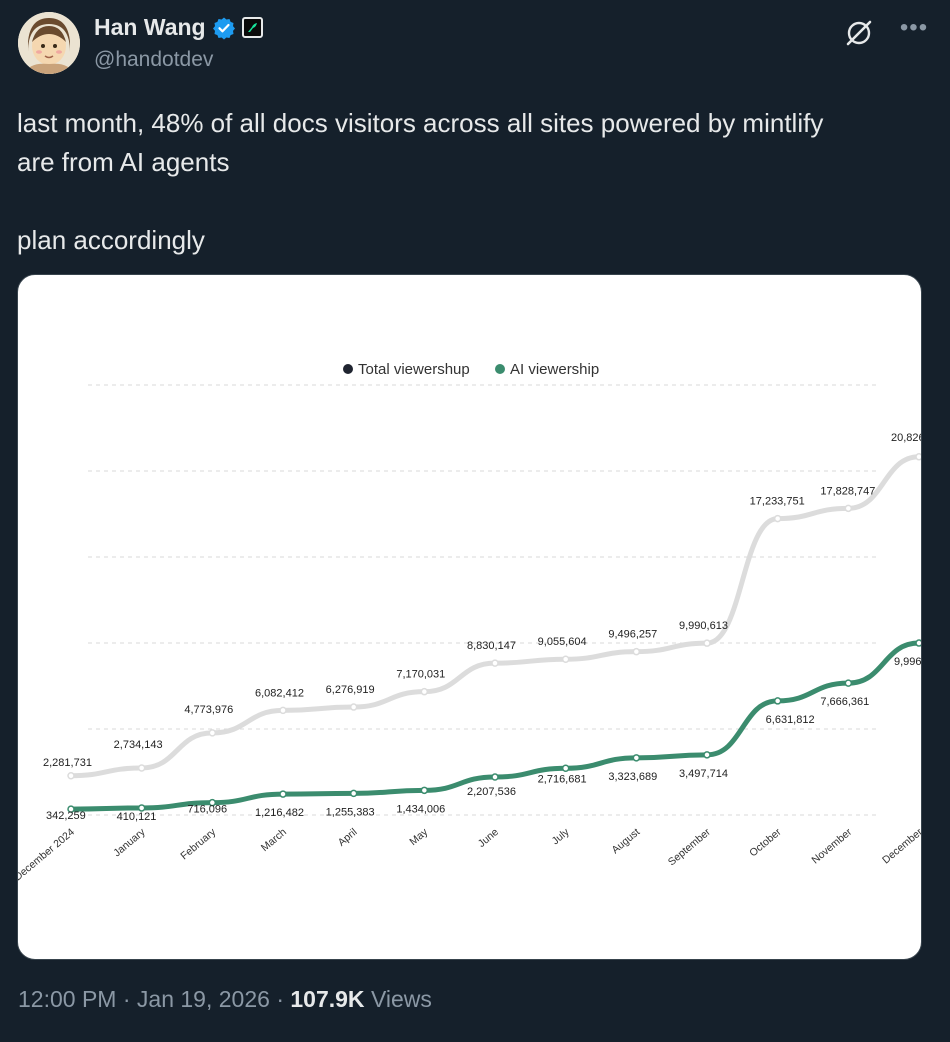  What do you see at coordinates (123, 162) in the screenshot?
I see `tweet-text-line: are from AI agents` at bounding box center [123, 162].